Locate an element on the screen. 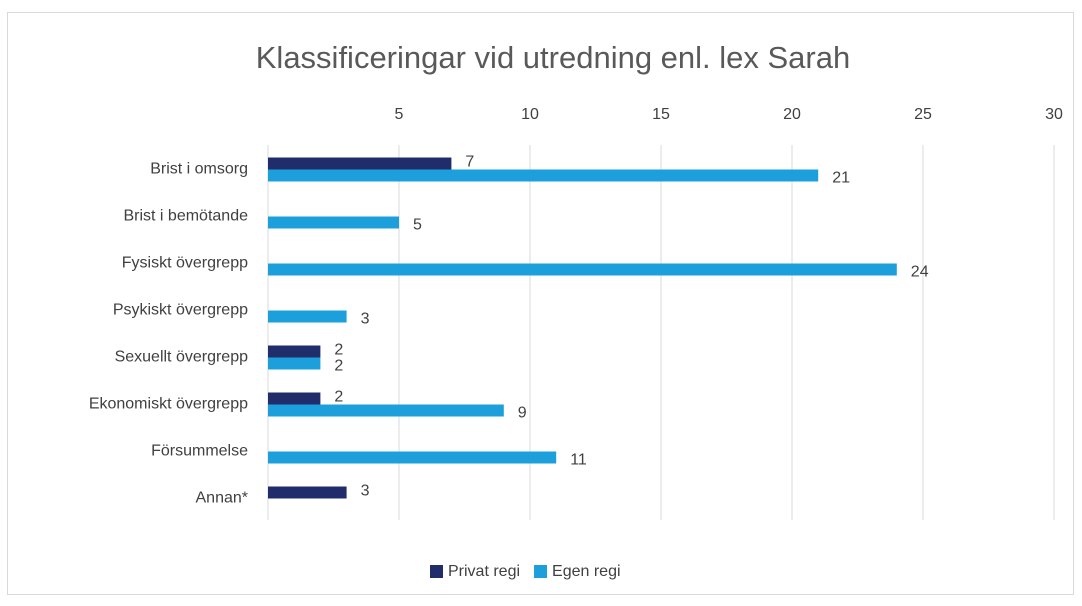  data-label: 21 is located at coordinates (841, 178).